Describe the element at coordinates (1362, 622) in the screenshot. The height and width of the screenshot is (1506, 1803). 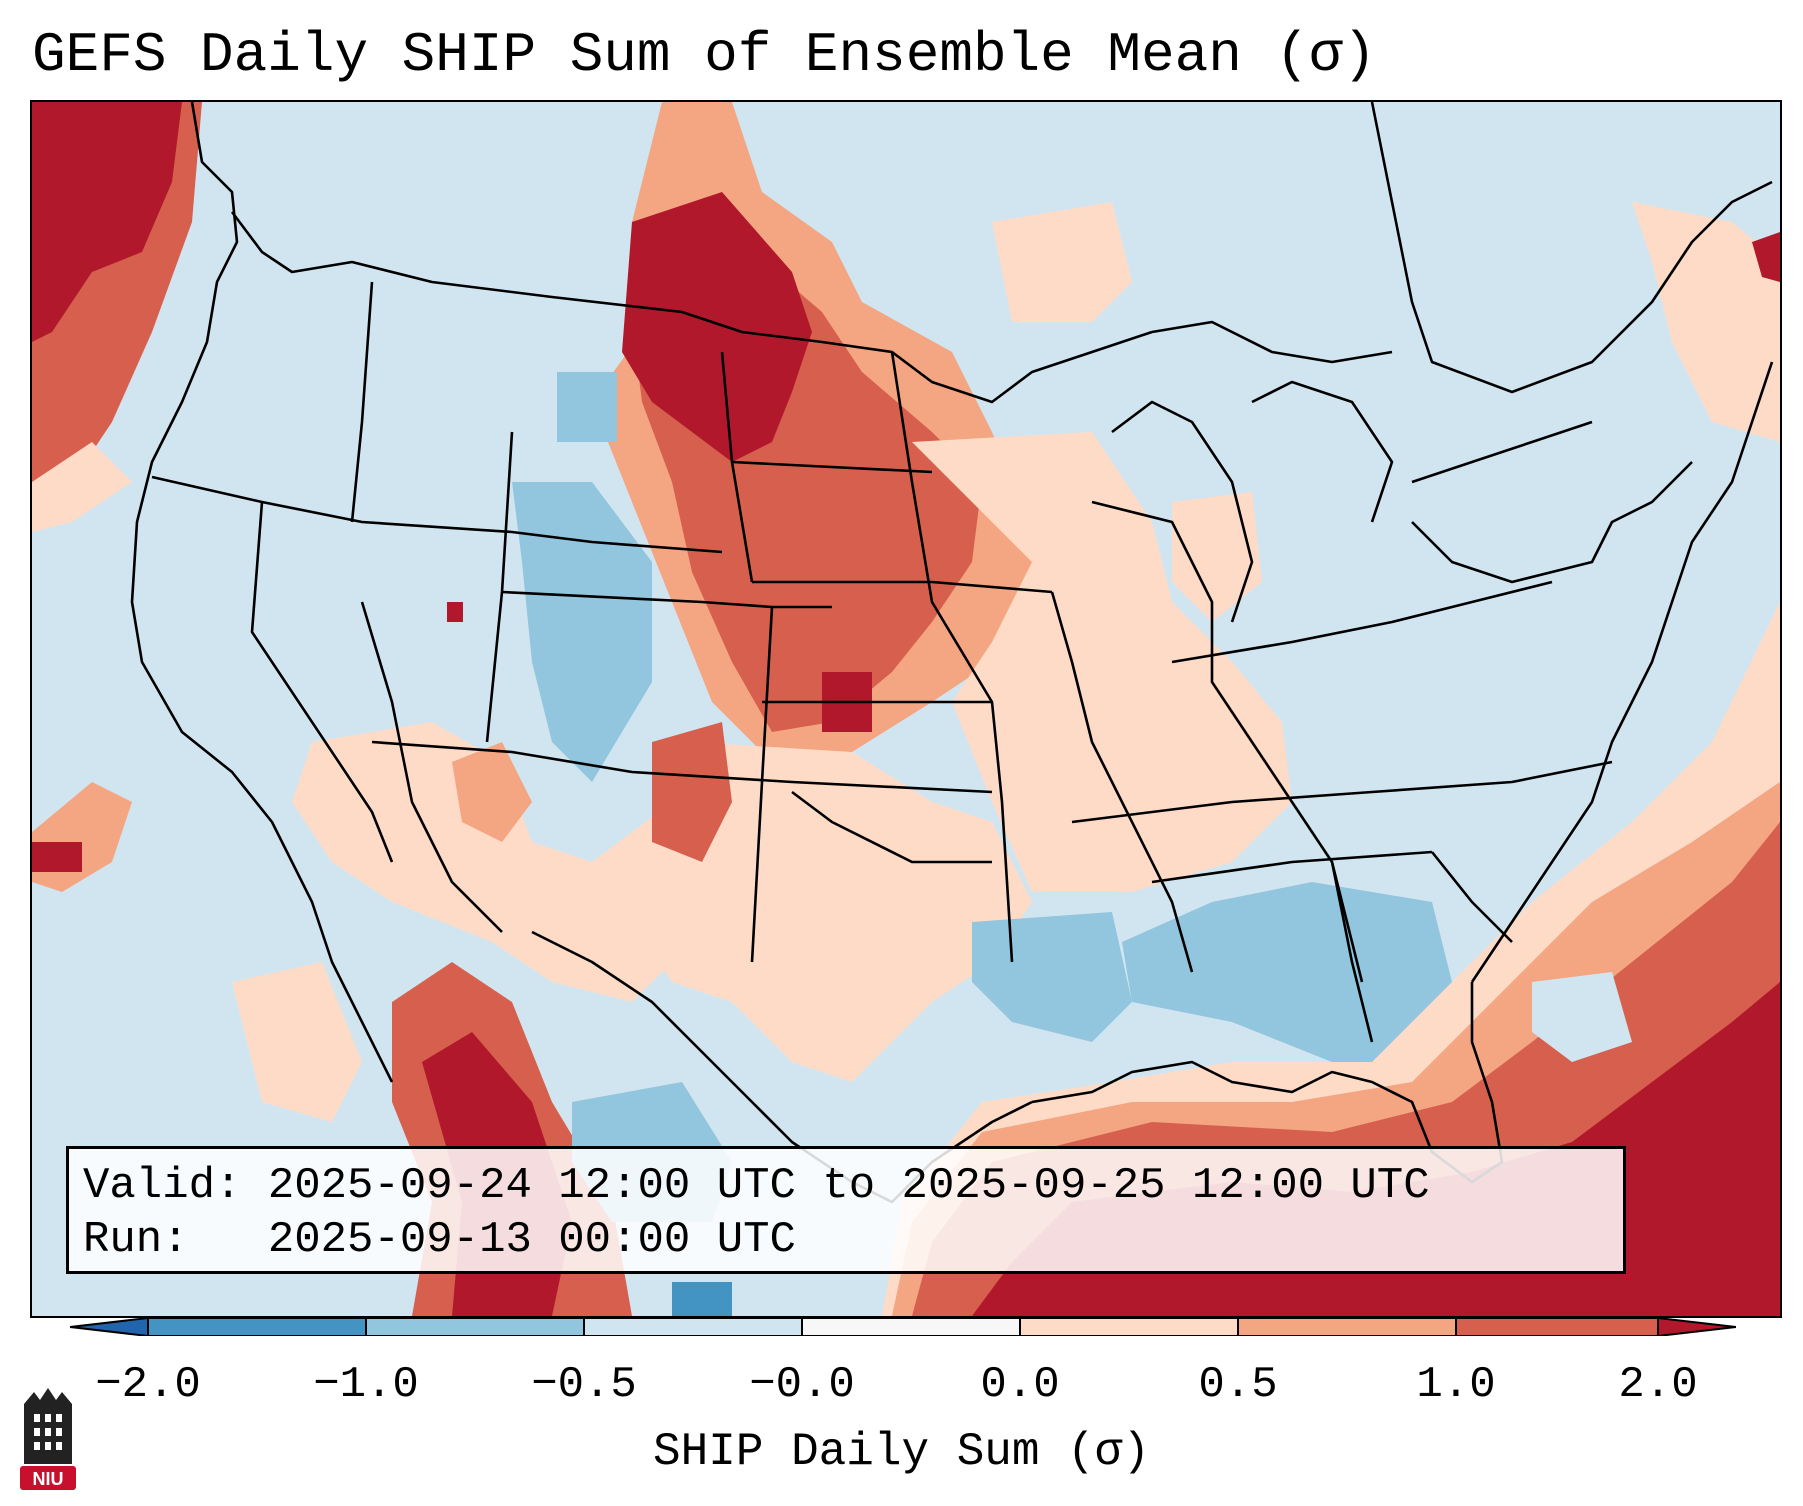
I see `ohio-valley-line` at that location.